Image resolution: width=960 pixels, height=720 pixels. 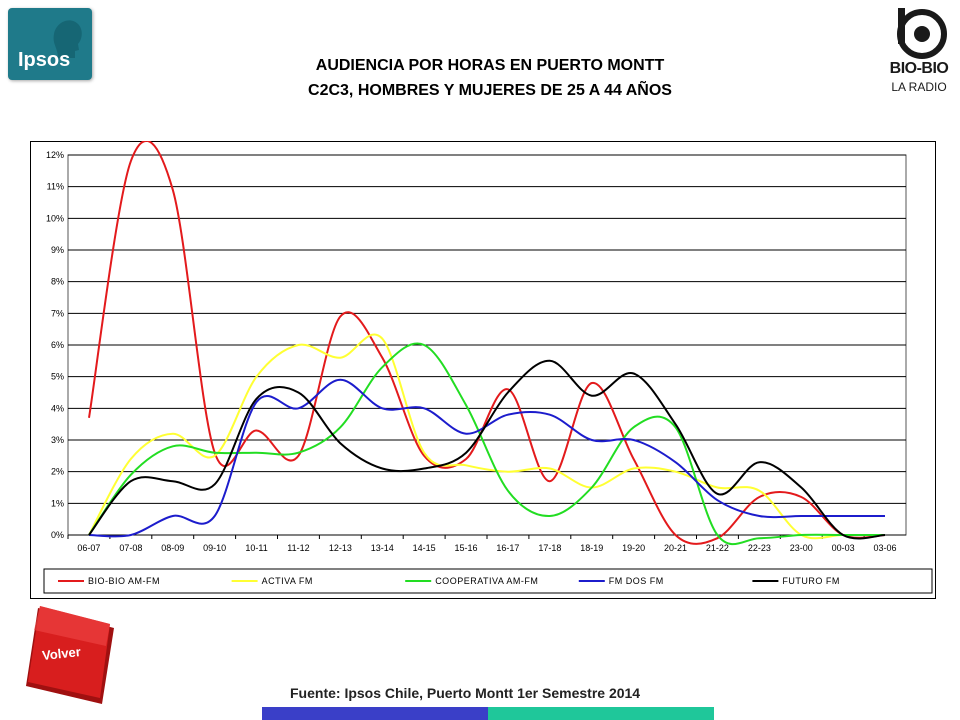 I want to click on legend-label: FUTURO FM, so click(x=811, y=581).